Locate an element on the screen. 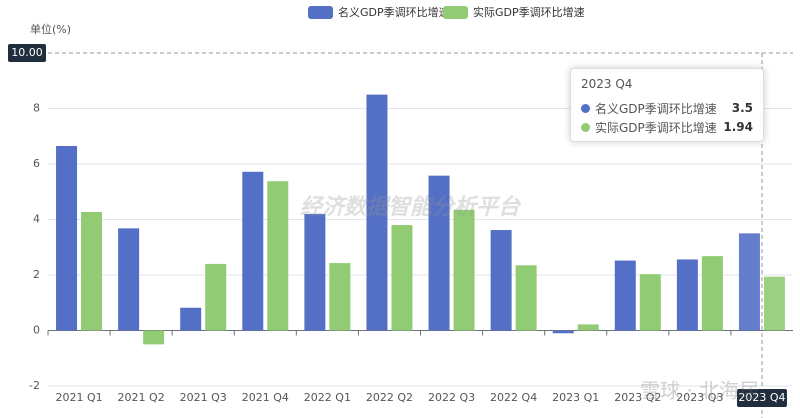 The width and height of the screenshot is (800, 418). y-tick-label: 2 is located at coordinates (36, 274).